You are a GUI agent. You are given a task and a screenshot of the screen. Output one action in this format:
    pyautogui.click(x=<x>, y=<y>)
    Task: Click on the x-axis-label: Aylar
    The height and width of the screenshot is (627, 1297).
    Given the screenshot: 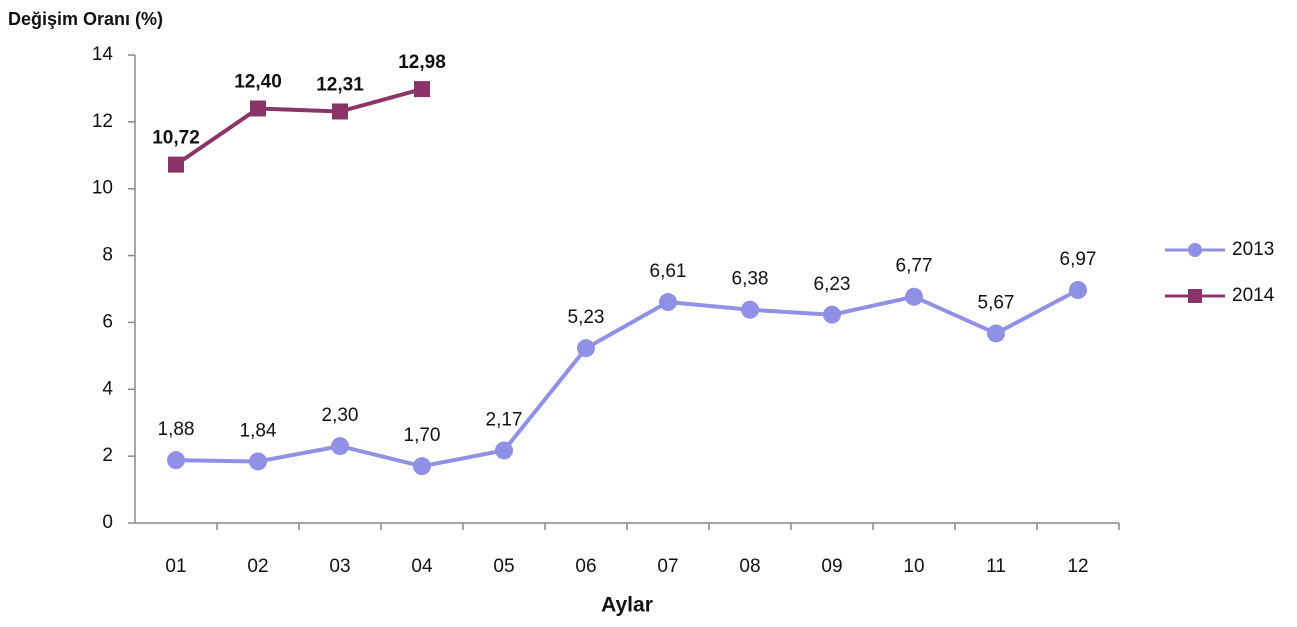 What is the action you would take?
    pyautogui.click(x=627, y=605)
    